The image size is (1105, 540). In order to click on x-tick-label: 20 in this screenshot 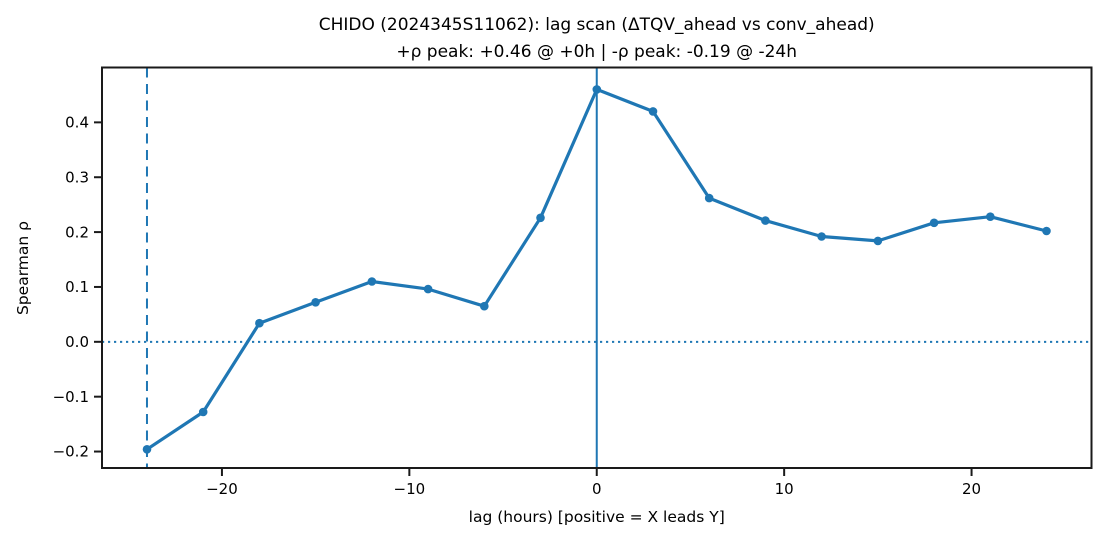, I will do `click(971, 489)`.